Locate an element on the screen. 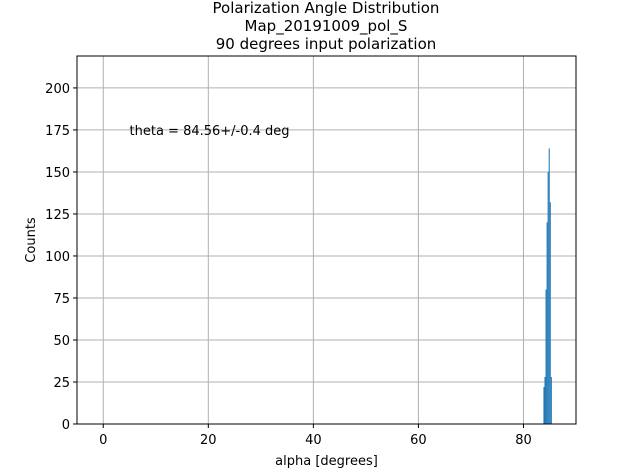  y-tick-label: 125 is located at coordinates (57, 215).